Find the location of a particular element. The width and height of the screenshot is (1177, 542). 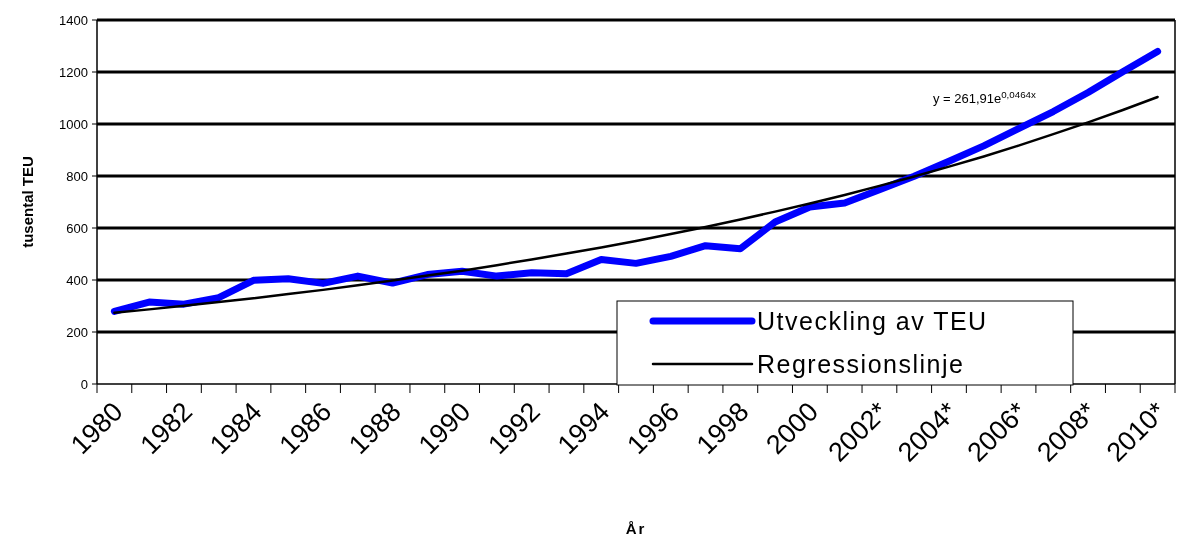

y-tick-label: 800 is located at coordinates (77, 176).